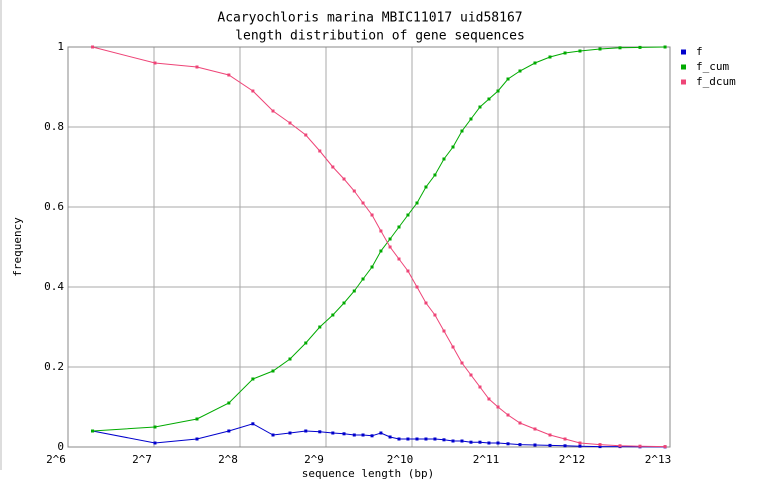 The height and width of the screenshot is (498, 762). I want to click on x-tick-label: 2^7, so click(142, 459).